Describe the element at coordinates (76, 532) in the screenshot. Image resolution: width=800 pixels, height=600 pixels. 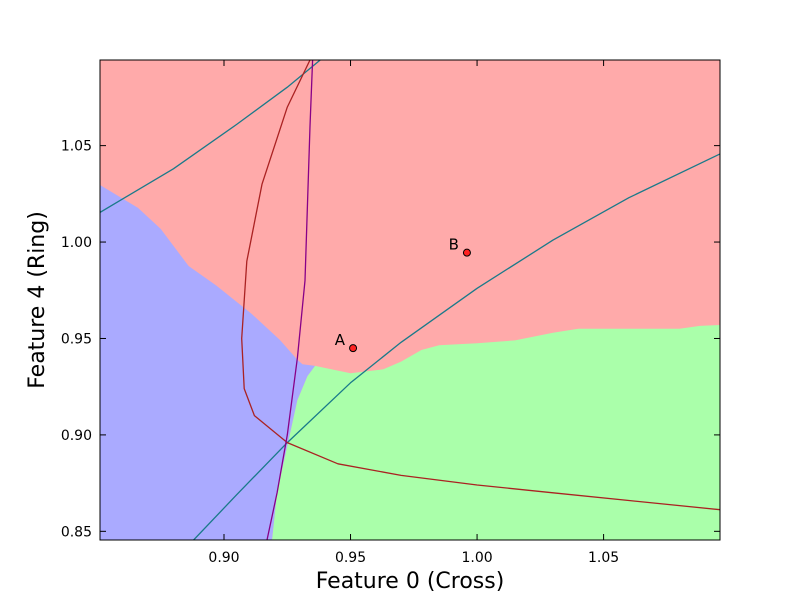
I see `y-tick-label: 0.85` at that location.